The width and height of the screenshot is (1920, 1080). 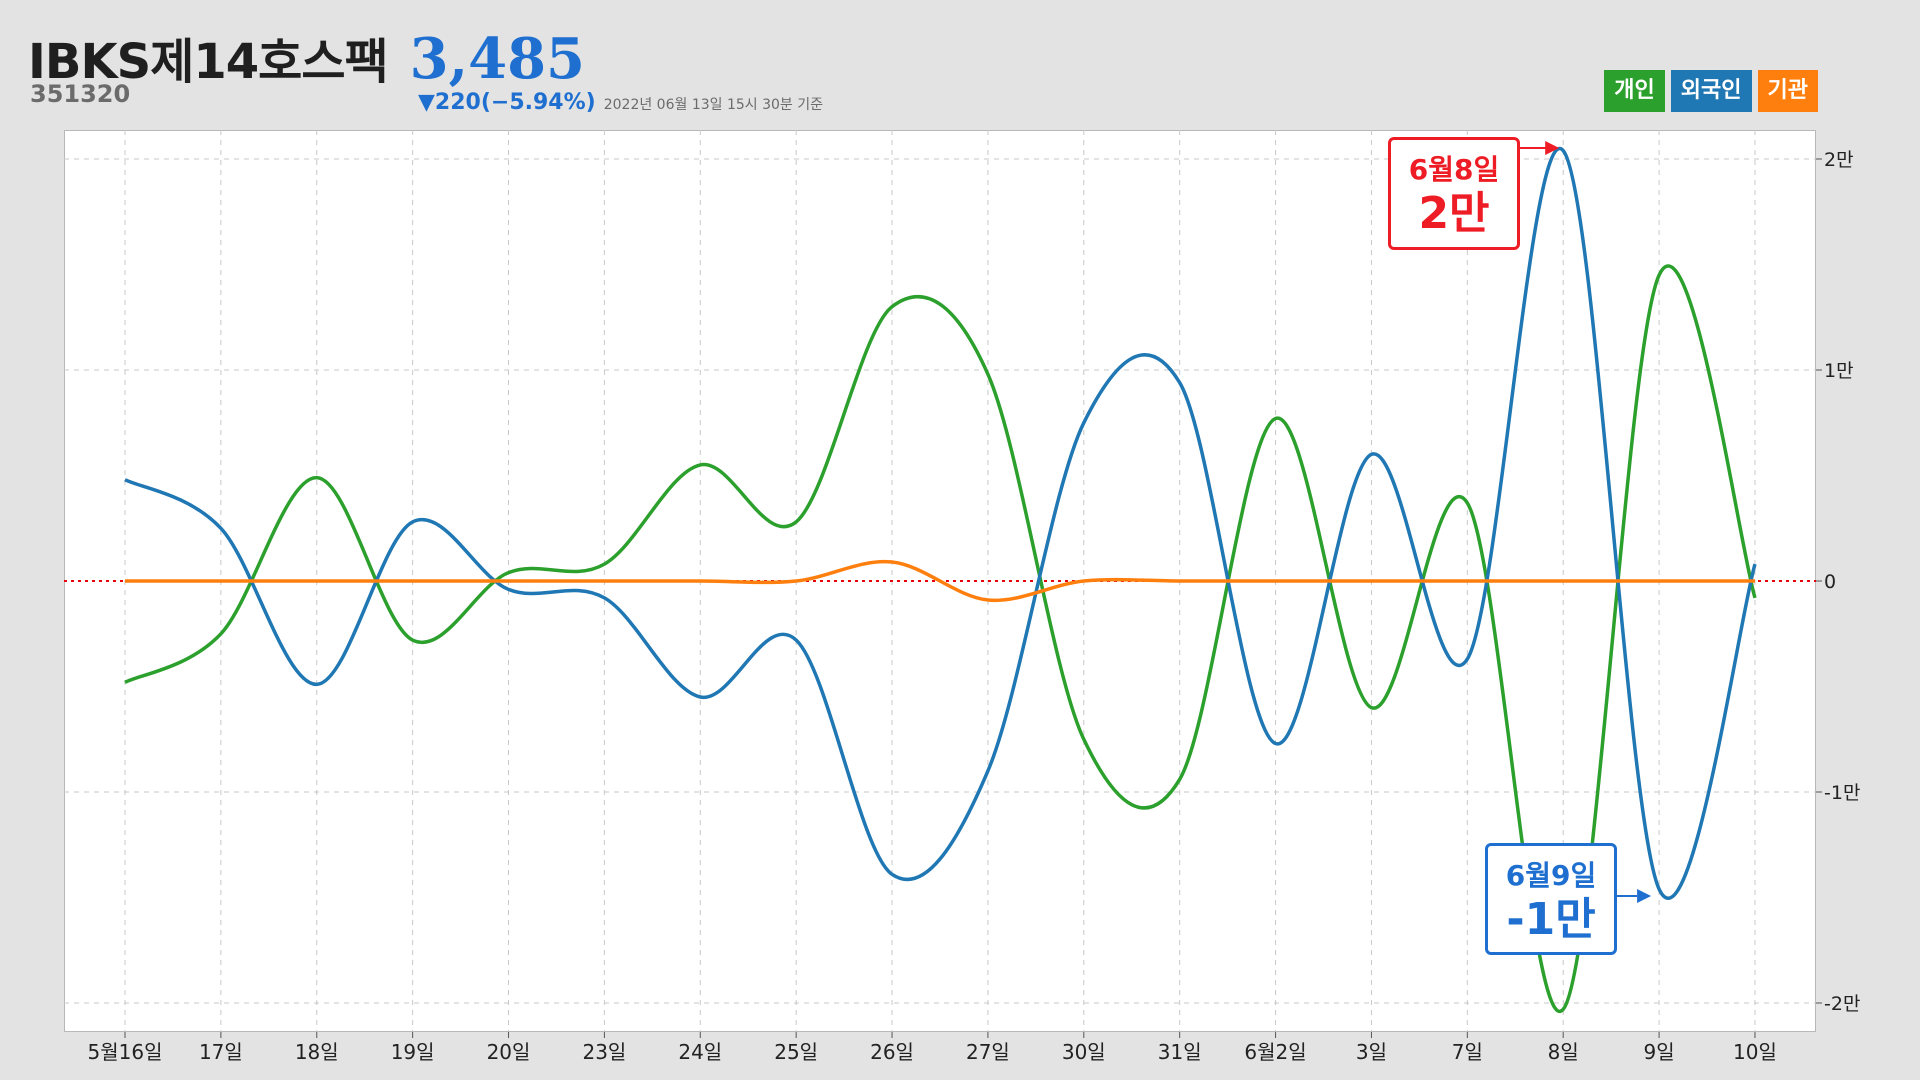 I want to click on x-tick-label: 8일, so click(x=1563, y=1052).